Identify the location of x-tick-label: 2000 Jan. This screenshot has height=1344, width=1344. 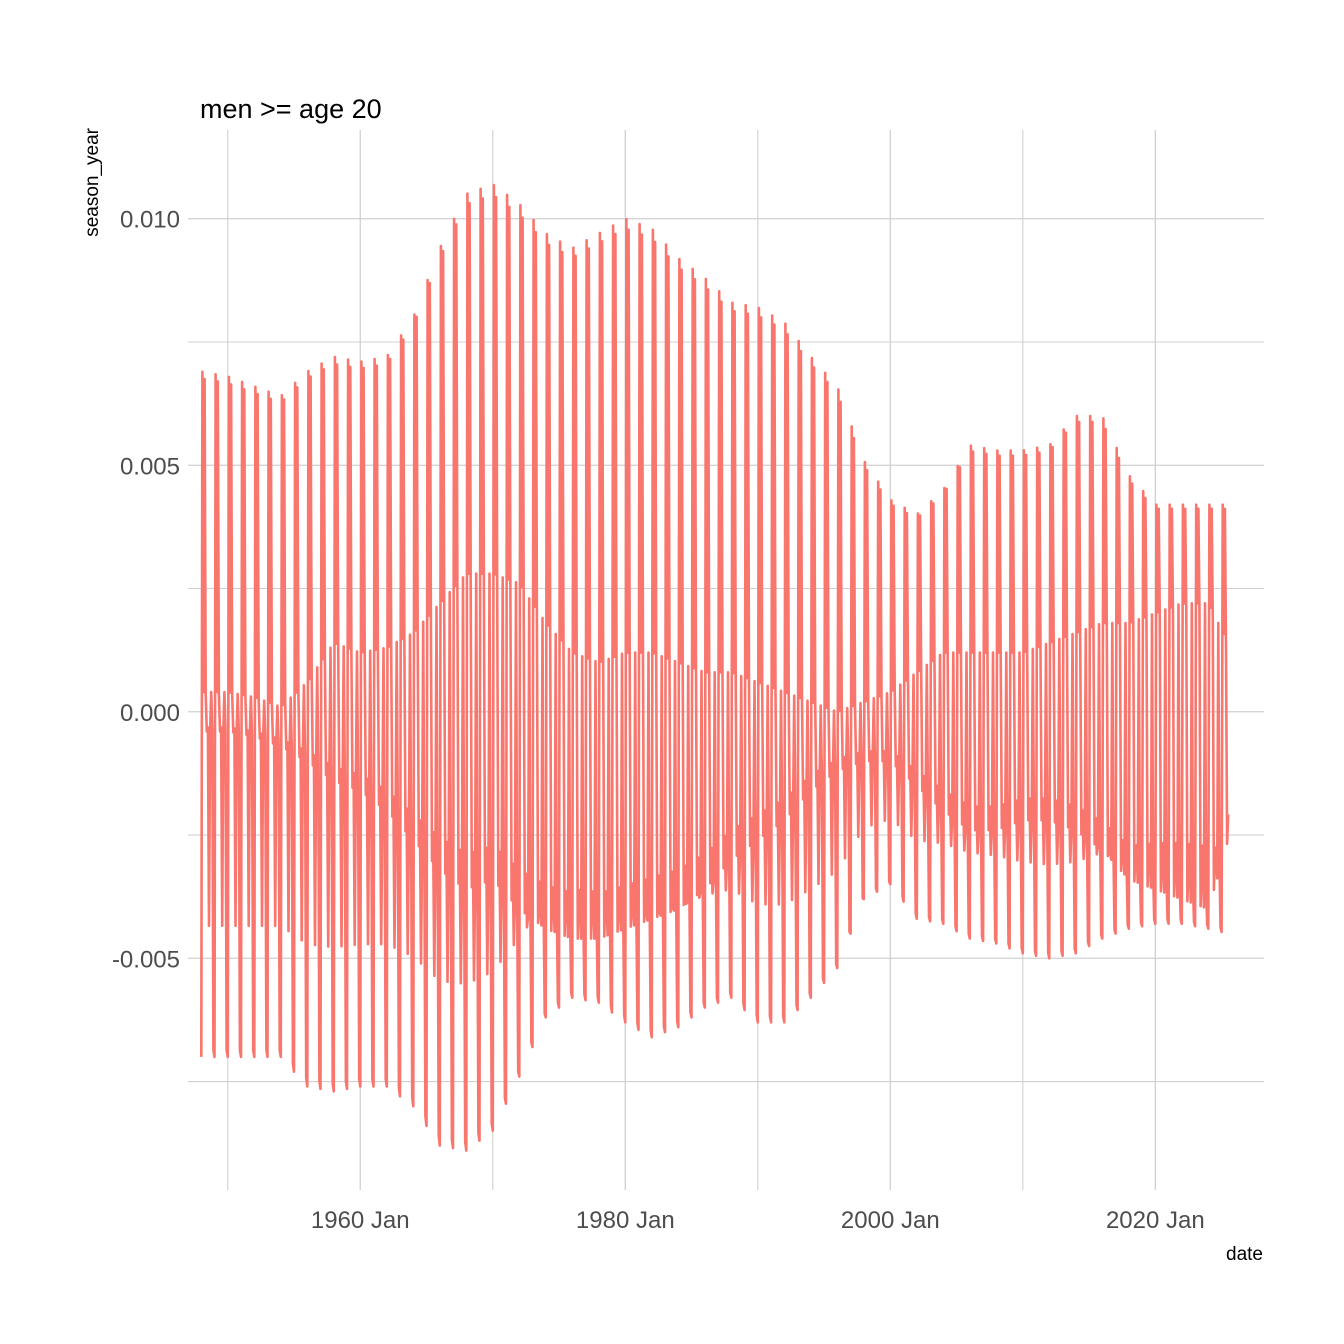
(890, 1220).